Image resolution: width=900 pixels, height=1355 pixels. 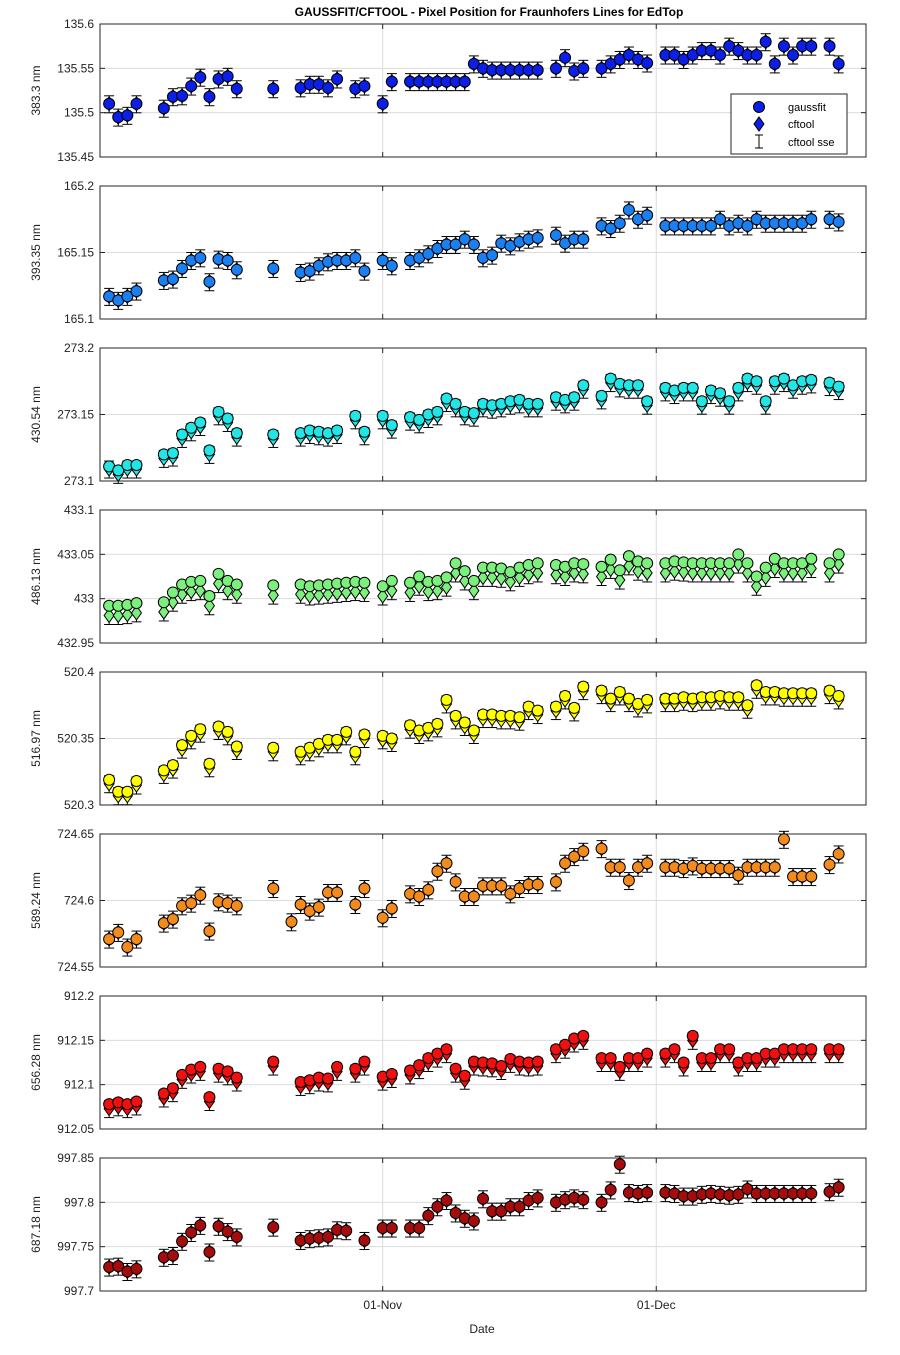 What do you see at coordinates (75, 643) in the screenshot?
I see `y-tick-label: 432.95` at bounding box center [75, 643].